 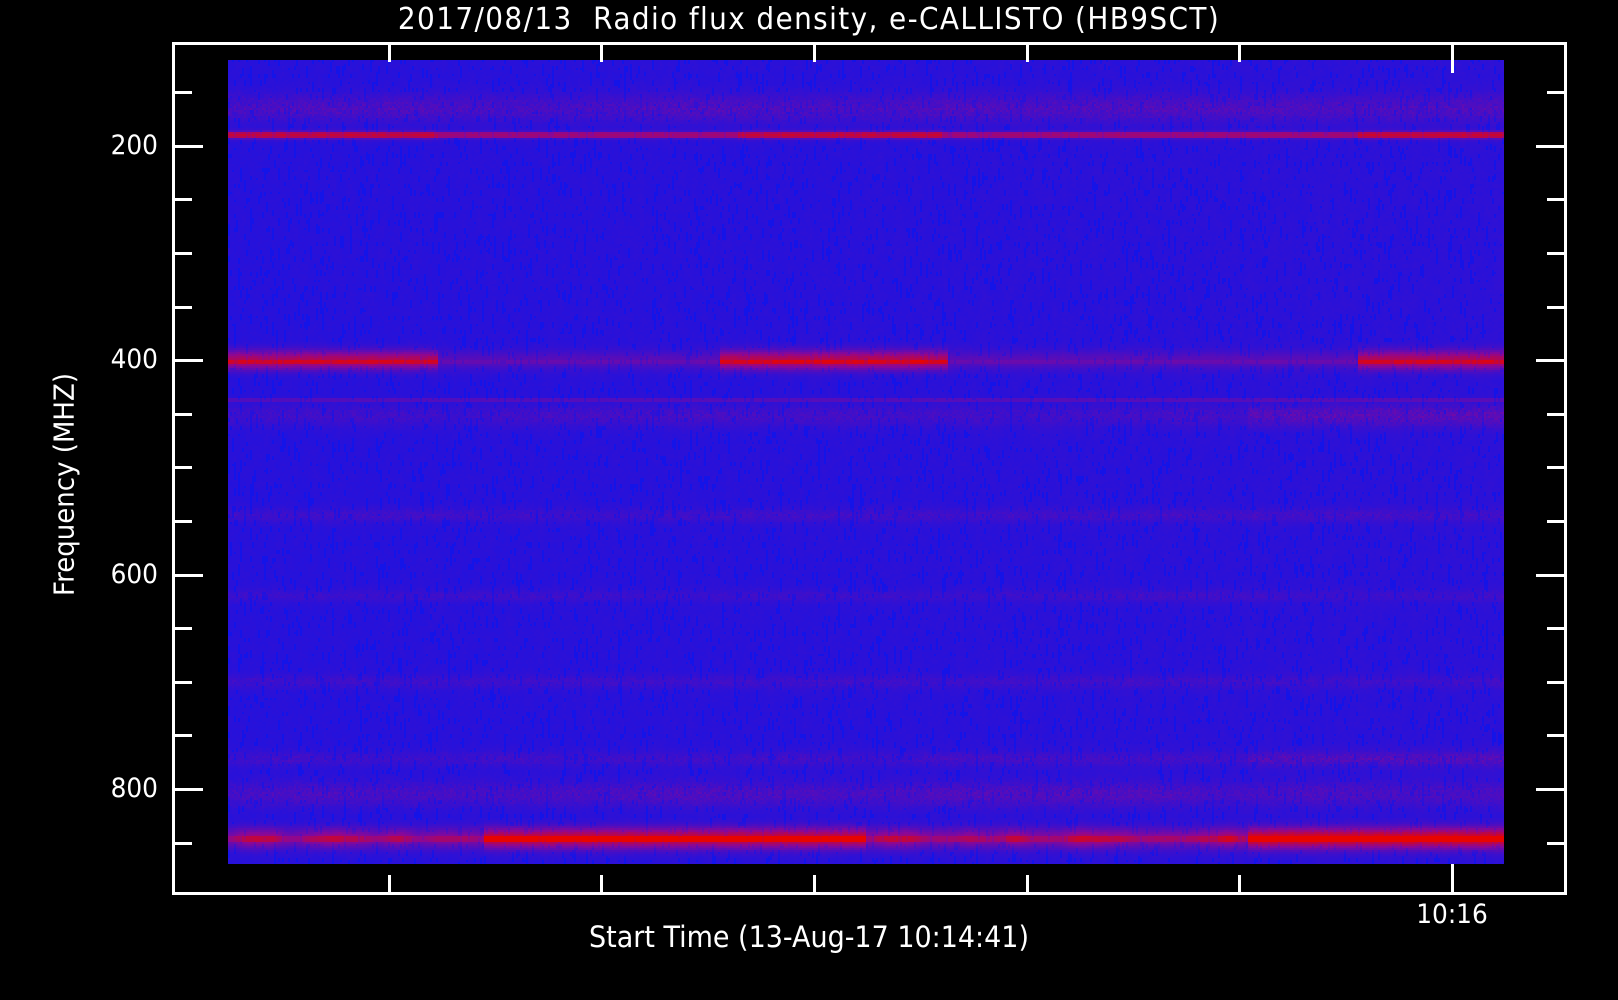 What do you see at coordinates (1027, 883) in the screenshot?
I see `x-tick-14-minor` at bounding box center [1027, 883].